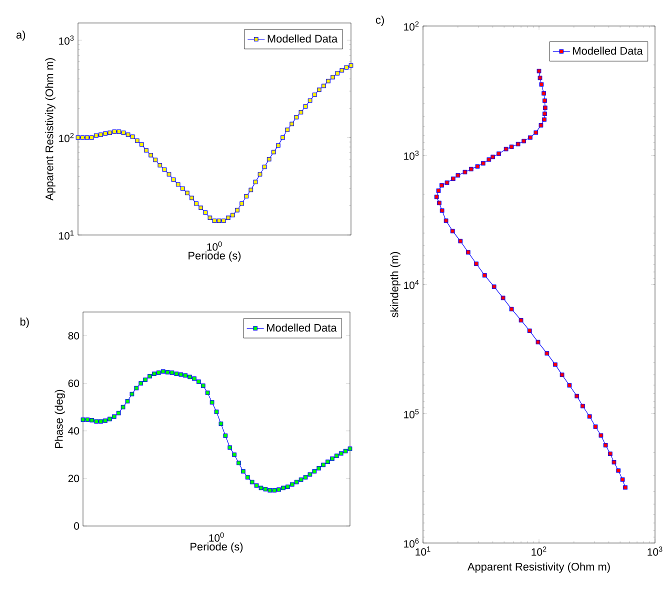 The width and height of the screenshot is (665, 595). I want to click on text: a), so click(21, 35).